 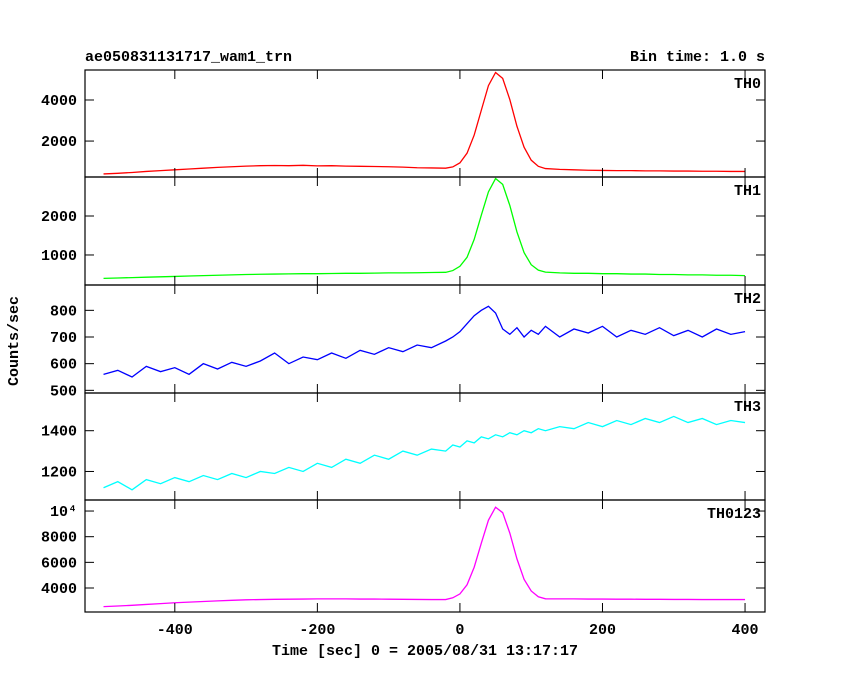 I want to click on y-tick-label: 8000, so click(x=59, y=538).